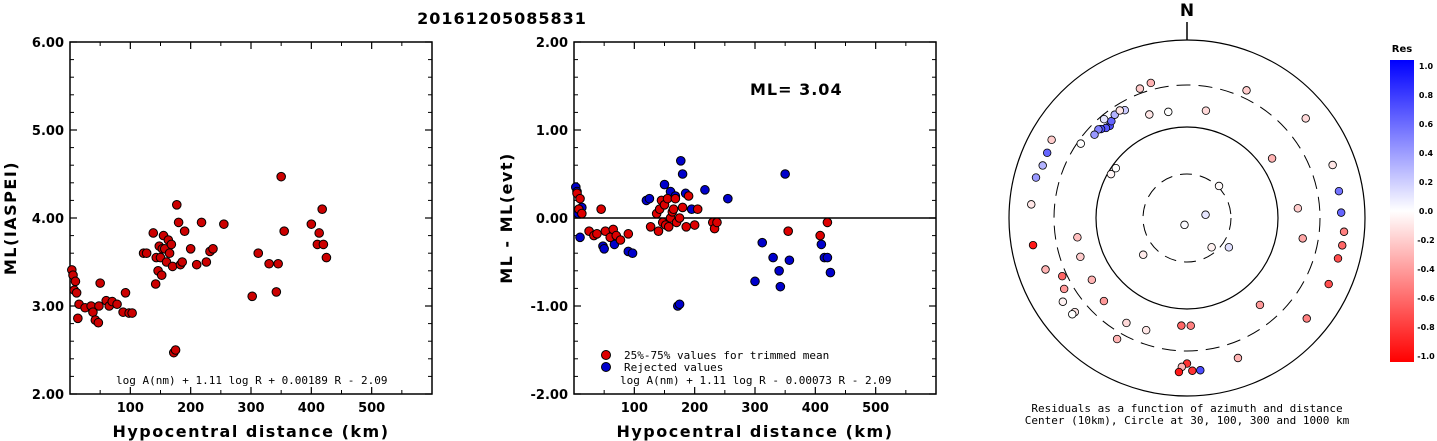 The width and height of the screenshot is (1437, 441). I want to click on colorbar-tick-label: -0.8, so click(1426, 327).